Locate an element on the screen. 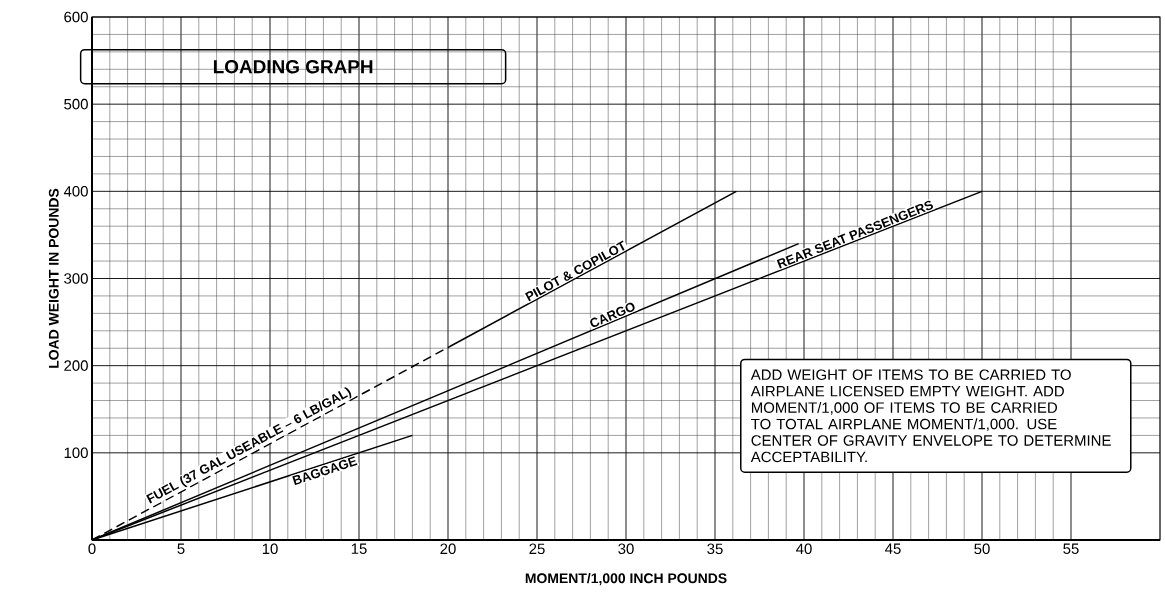 This screenshot has height=610, width=1165. y-tick-label: 600 is located at coordinates (76, 17).